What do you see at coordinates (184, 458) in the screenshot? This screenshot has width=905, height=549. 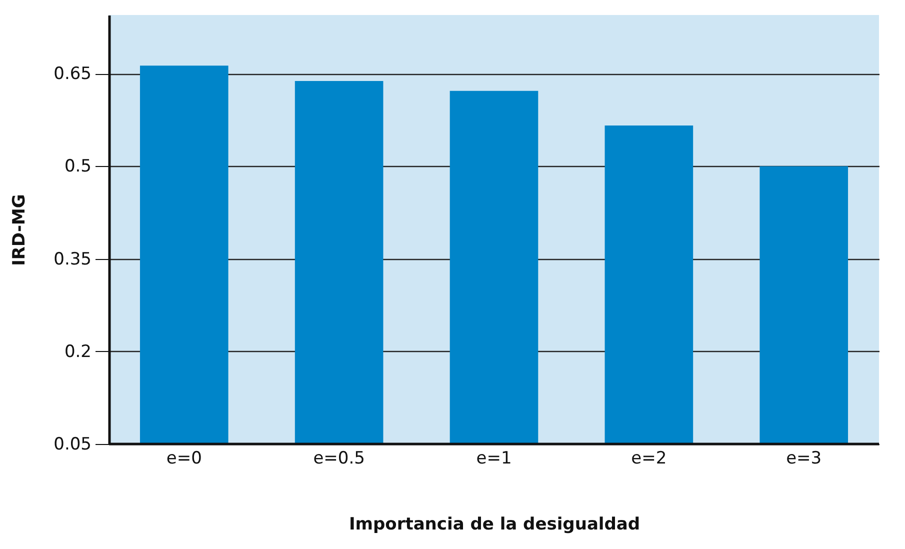 I see `x-tick-label: e=0` at bounding box center [184, 458].